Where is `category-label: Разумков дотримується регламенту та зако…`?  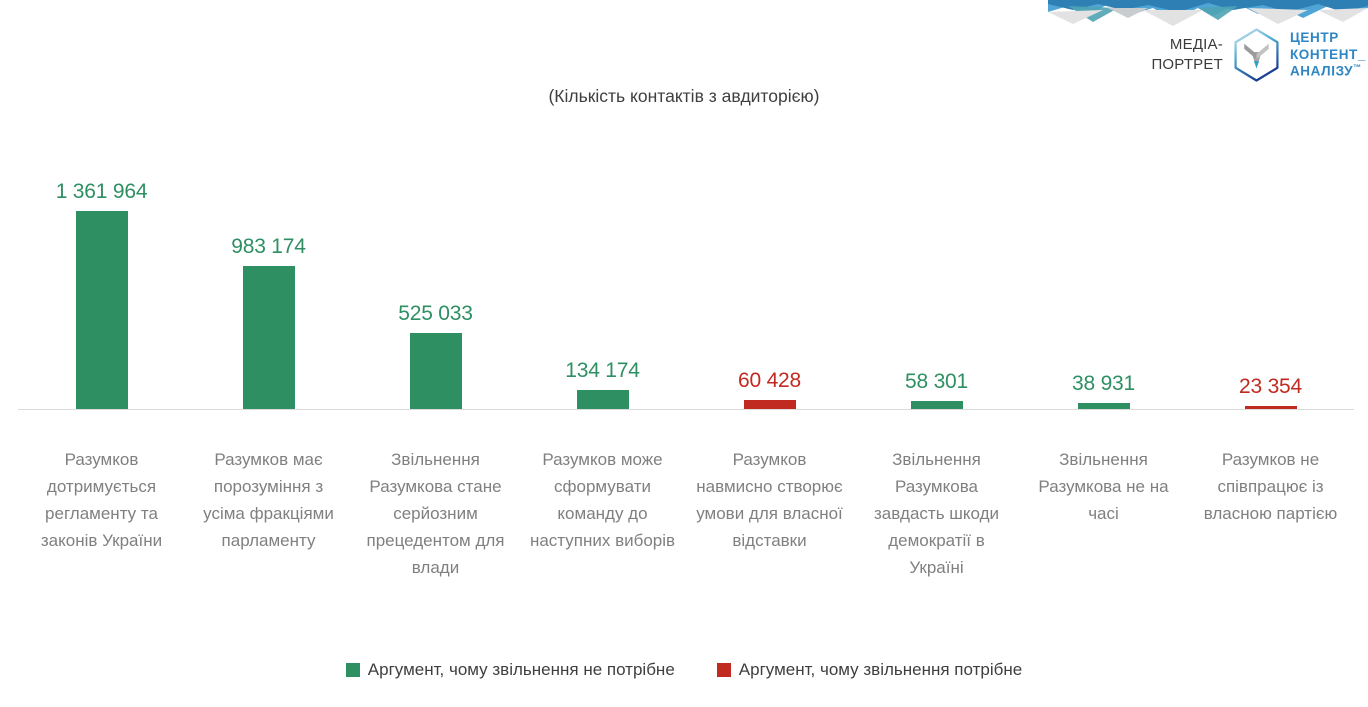 category-label: Разумков дотримується регламенту та зако… is located at coordinates (101, 500).